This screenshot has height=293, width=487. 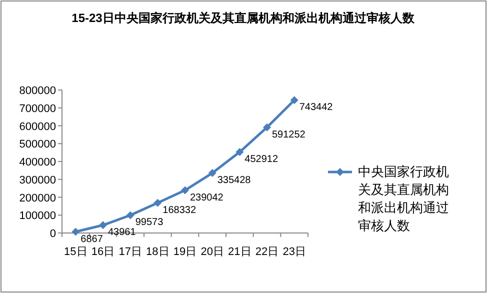 What do you see at coordinates (158, 252) in the screenshot?
I see `x-tick-label: 18日` at bounding box center [158, 252].